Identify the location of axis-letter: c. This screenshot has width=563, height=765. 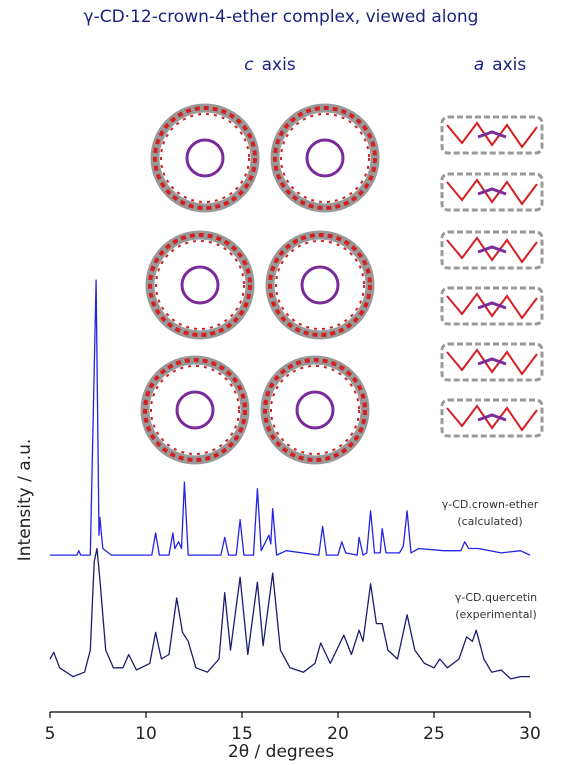
(249, 65).